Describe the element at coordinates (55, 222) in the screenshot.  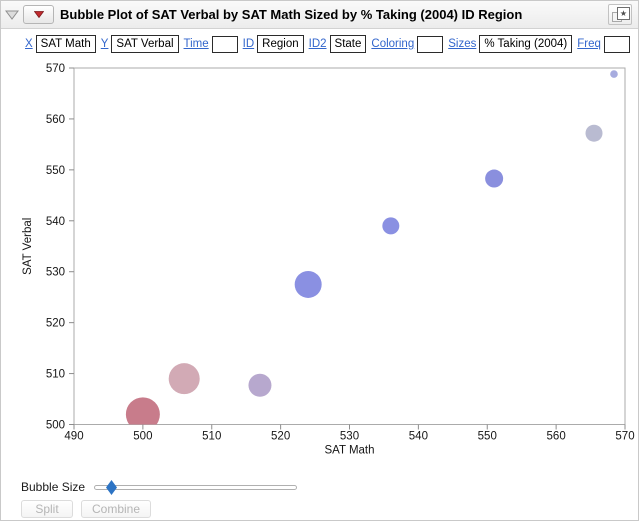
I see `y-tick-label: 540` at that location.